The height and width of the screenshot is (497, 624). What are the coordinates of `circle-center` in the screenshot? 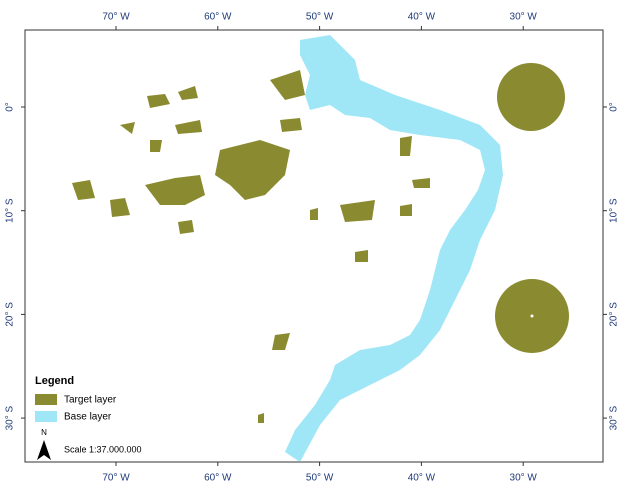 It's located at (532, 316).